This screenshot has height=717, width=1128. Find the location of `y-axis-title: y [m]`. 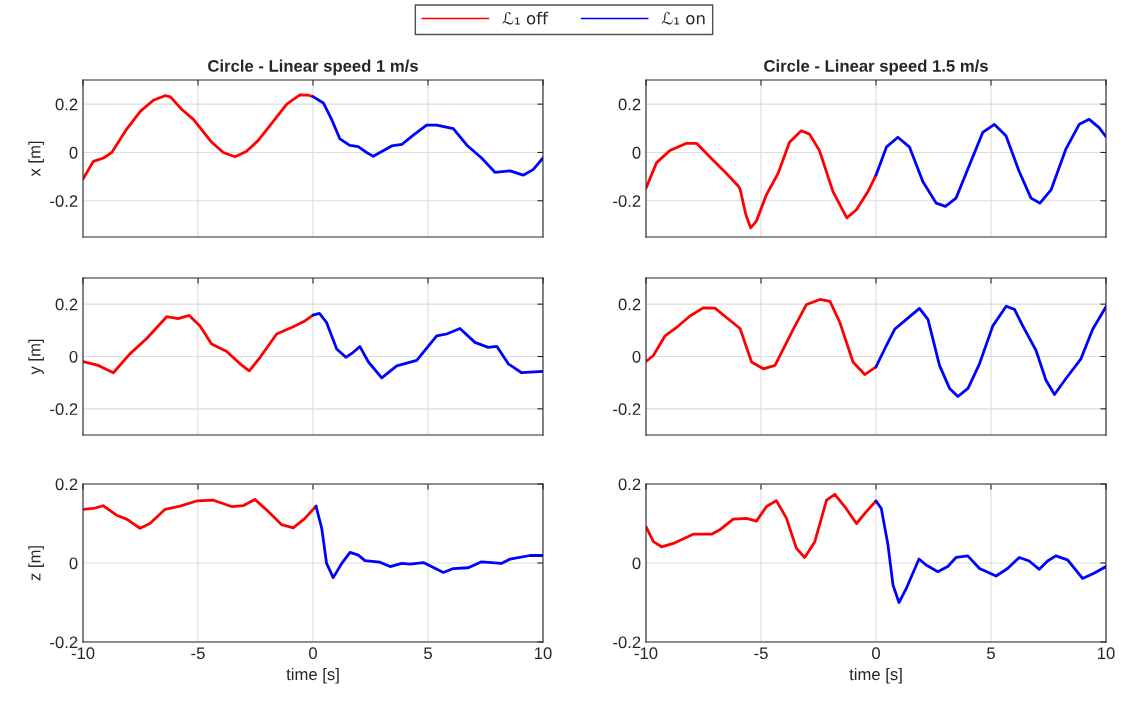

y-axis-title: y [m] is located at coordinates (36, 357).